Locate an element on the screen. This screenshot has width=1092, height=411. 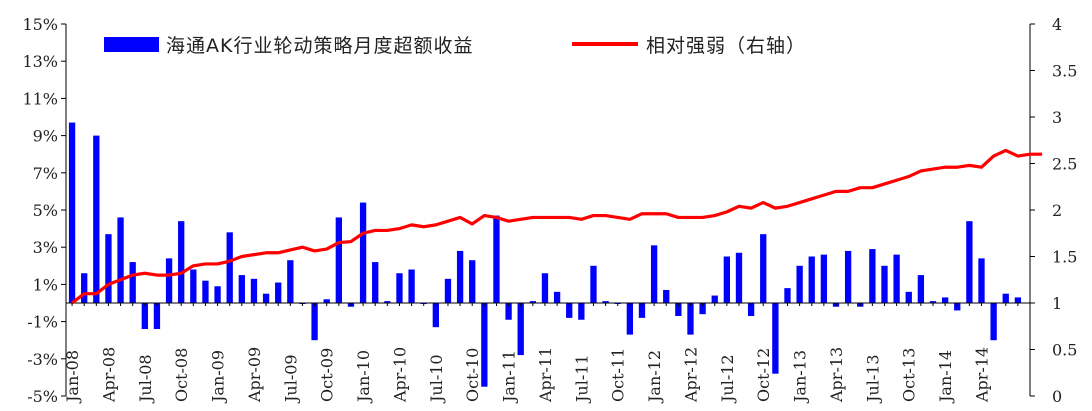
y-right-tick-label: 3 is located at coordinates (1057, 117).